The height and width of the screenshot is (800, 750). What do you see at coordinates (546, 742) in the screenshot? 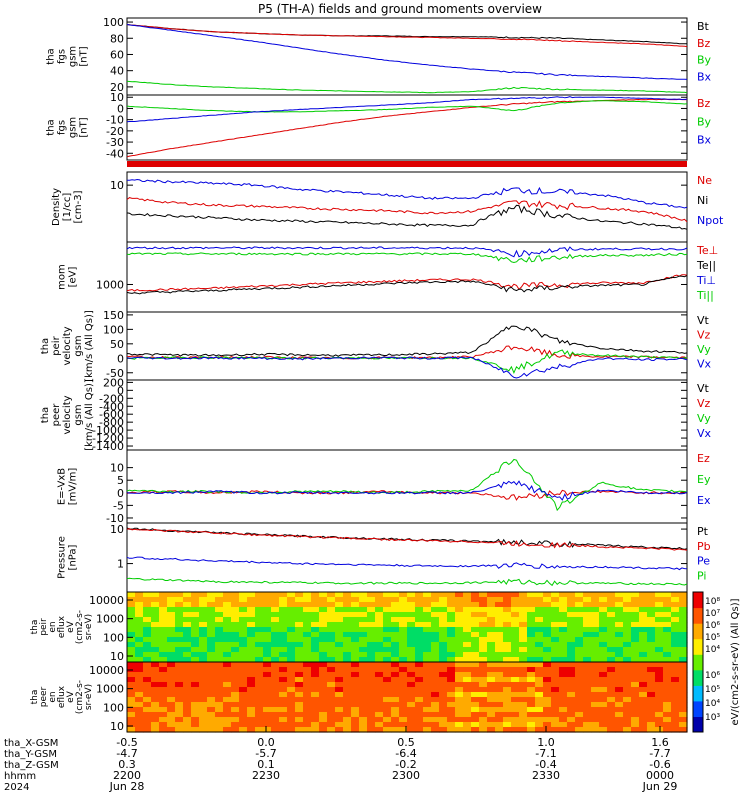
I see `xaxis-value: 1.0` at bounding box center [546, 742].